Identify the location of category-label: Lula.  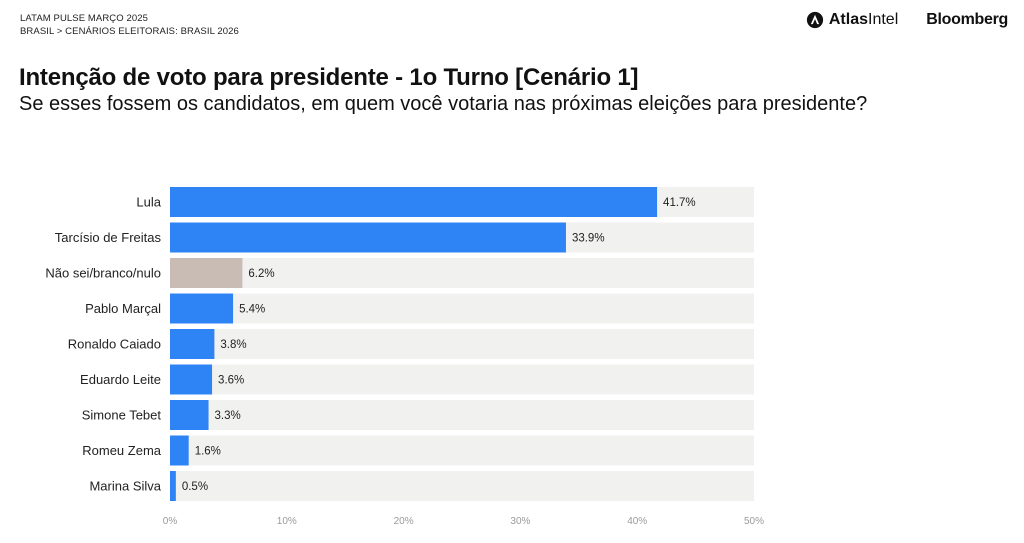
(148, 202).